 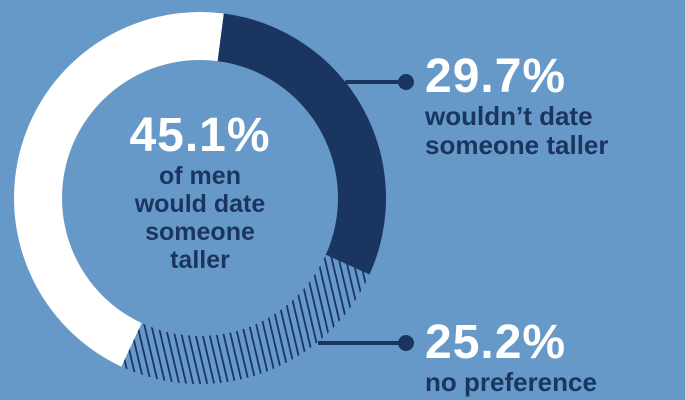 I want to click on center-label: 45.1% of men would date someone taller, so click(x=200, y=192).